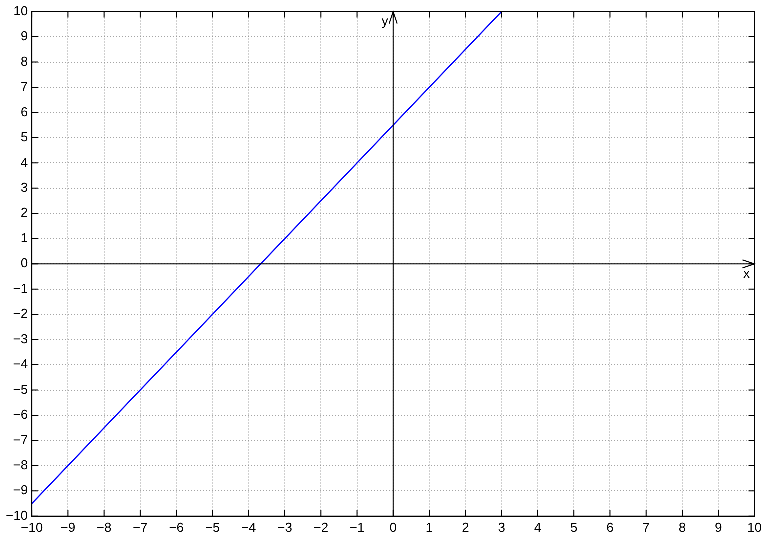 Image resolution: width=766 pixels, height=542 pixels. I want to click on x-tick-label: −9, so click(68, 527).